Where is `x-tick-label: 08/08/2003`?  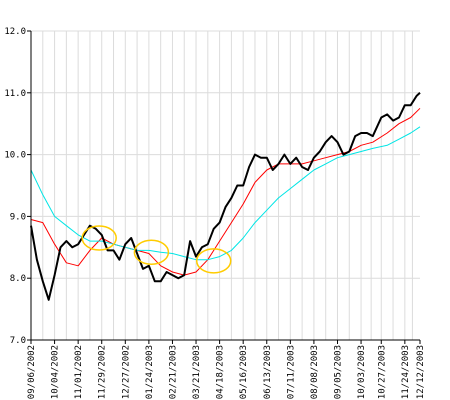
x-tick-label: 08/08/2003 is located at coordinates (315, 372).